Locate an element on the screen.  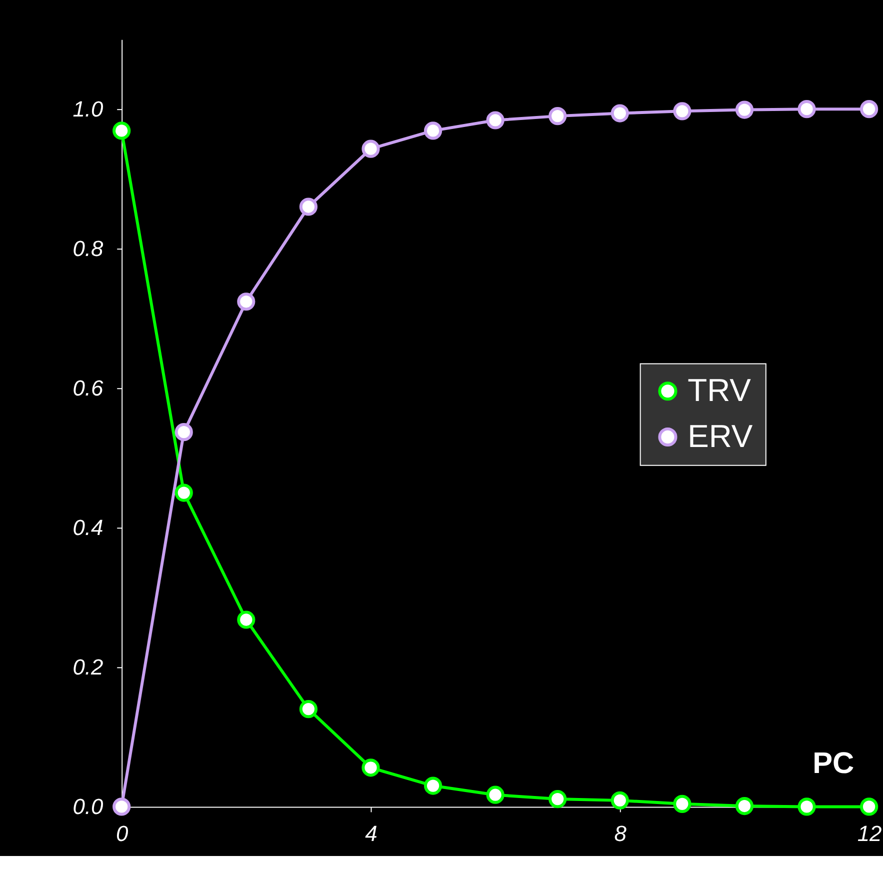
y-tick-label: 0.8 is located at coordinates (88, 249).